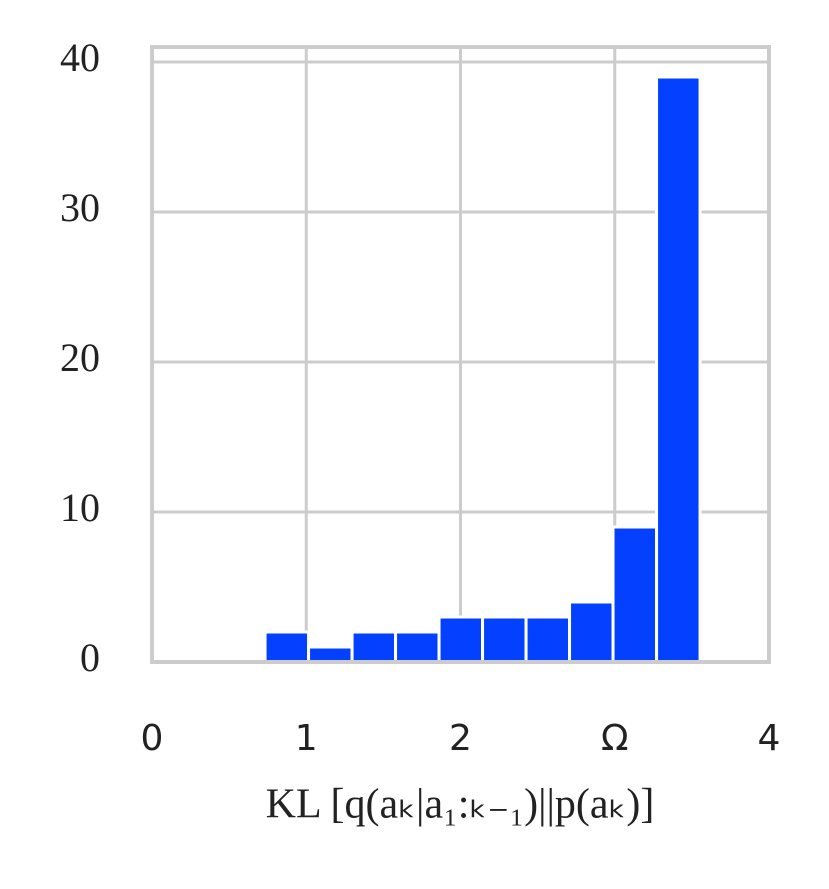  Describe the element at coordinates (80, 207) in the screenshot. I see `y-tick-label: 30` at that location.